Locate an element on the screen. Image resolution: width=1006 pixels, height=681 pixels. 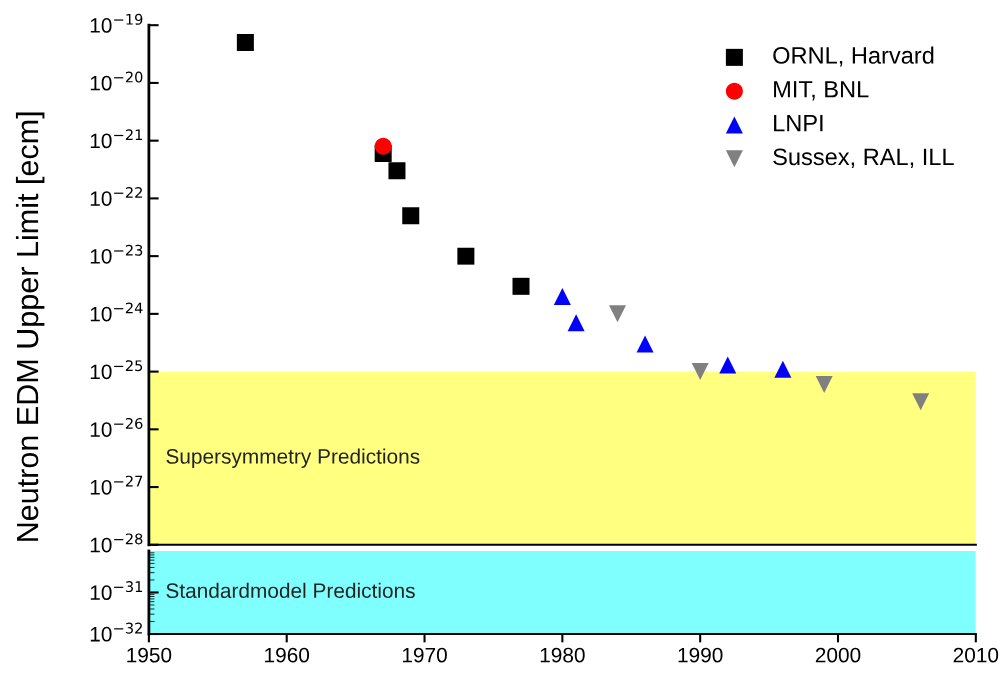
x-tick-label: 1970 is located at coordinates (424, 655).